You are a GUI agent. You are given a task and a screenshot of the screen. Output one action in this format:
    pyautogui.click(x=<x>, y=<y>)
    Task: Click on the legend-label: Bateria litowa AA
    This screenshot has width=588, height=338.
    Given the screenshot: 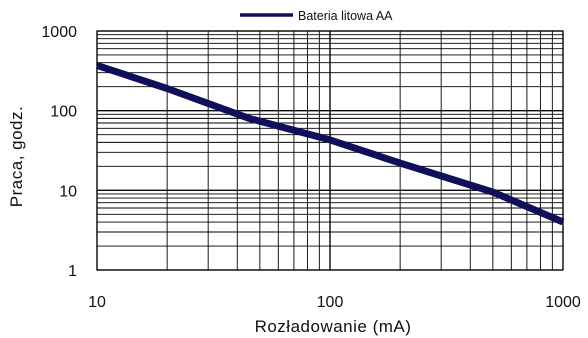 What is the action you would take?
    pyautogui.click(x=345, y=16)
    